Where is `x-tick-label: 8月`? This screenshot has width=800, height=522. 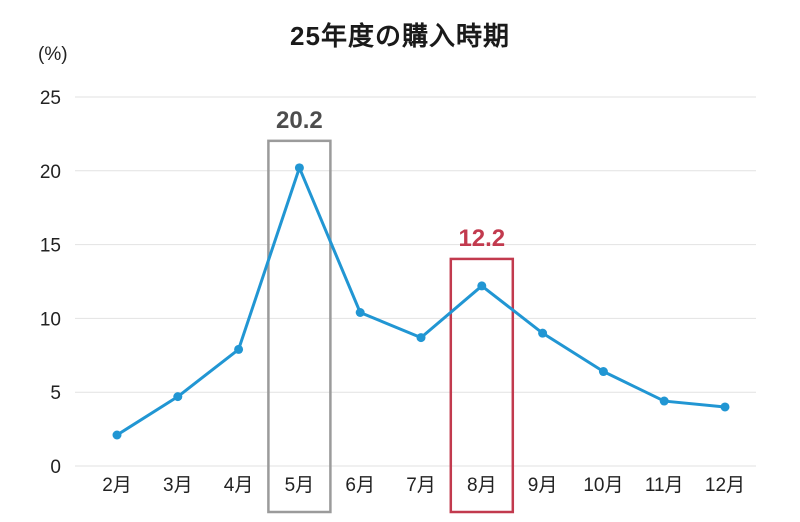 x-tick-label: 8月 is located at coordinates (482, 485).